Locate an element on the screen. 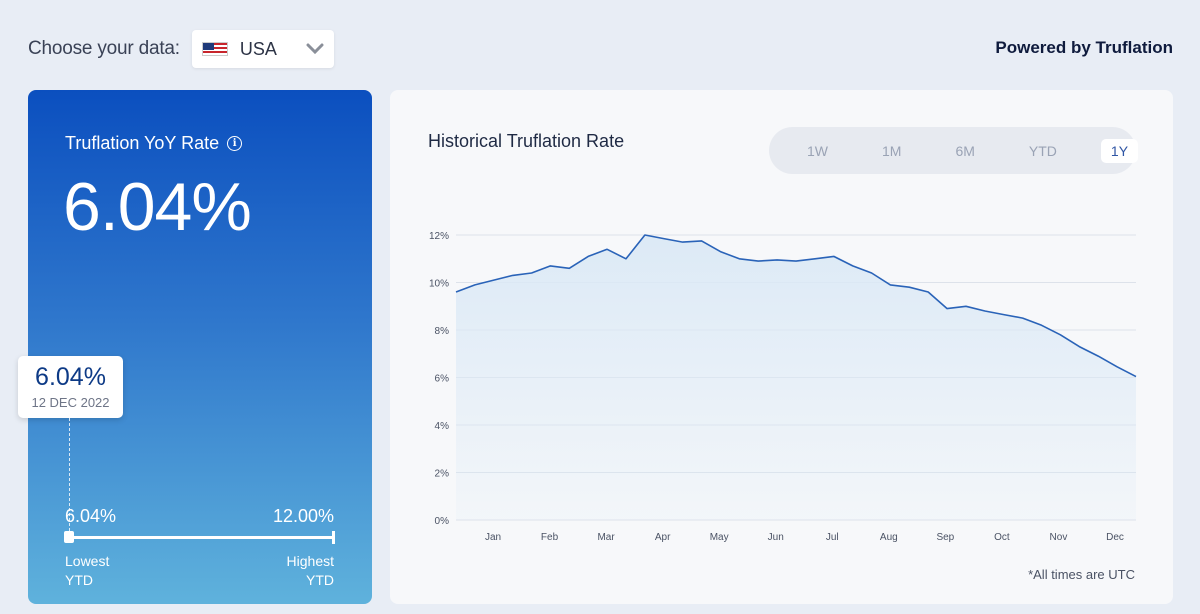  x-tick-label: Dec is located at coordinates (1115, 537).